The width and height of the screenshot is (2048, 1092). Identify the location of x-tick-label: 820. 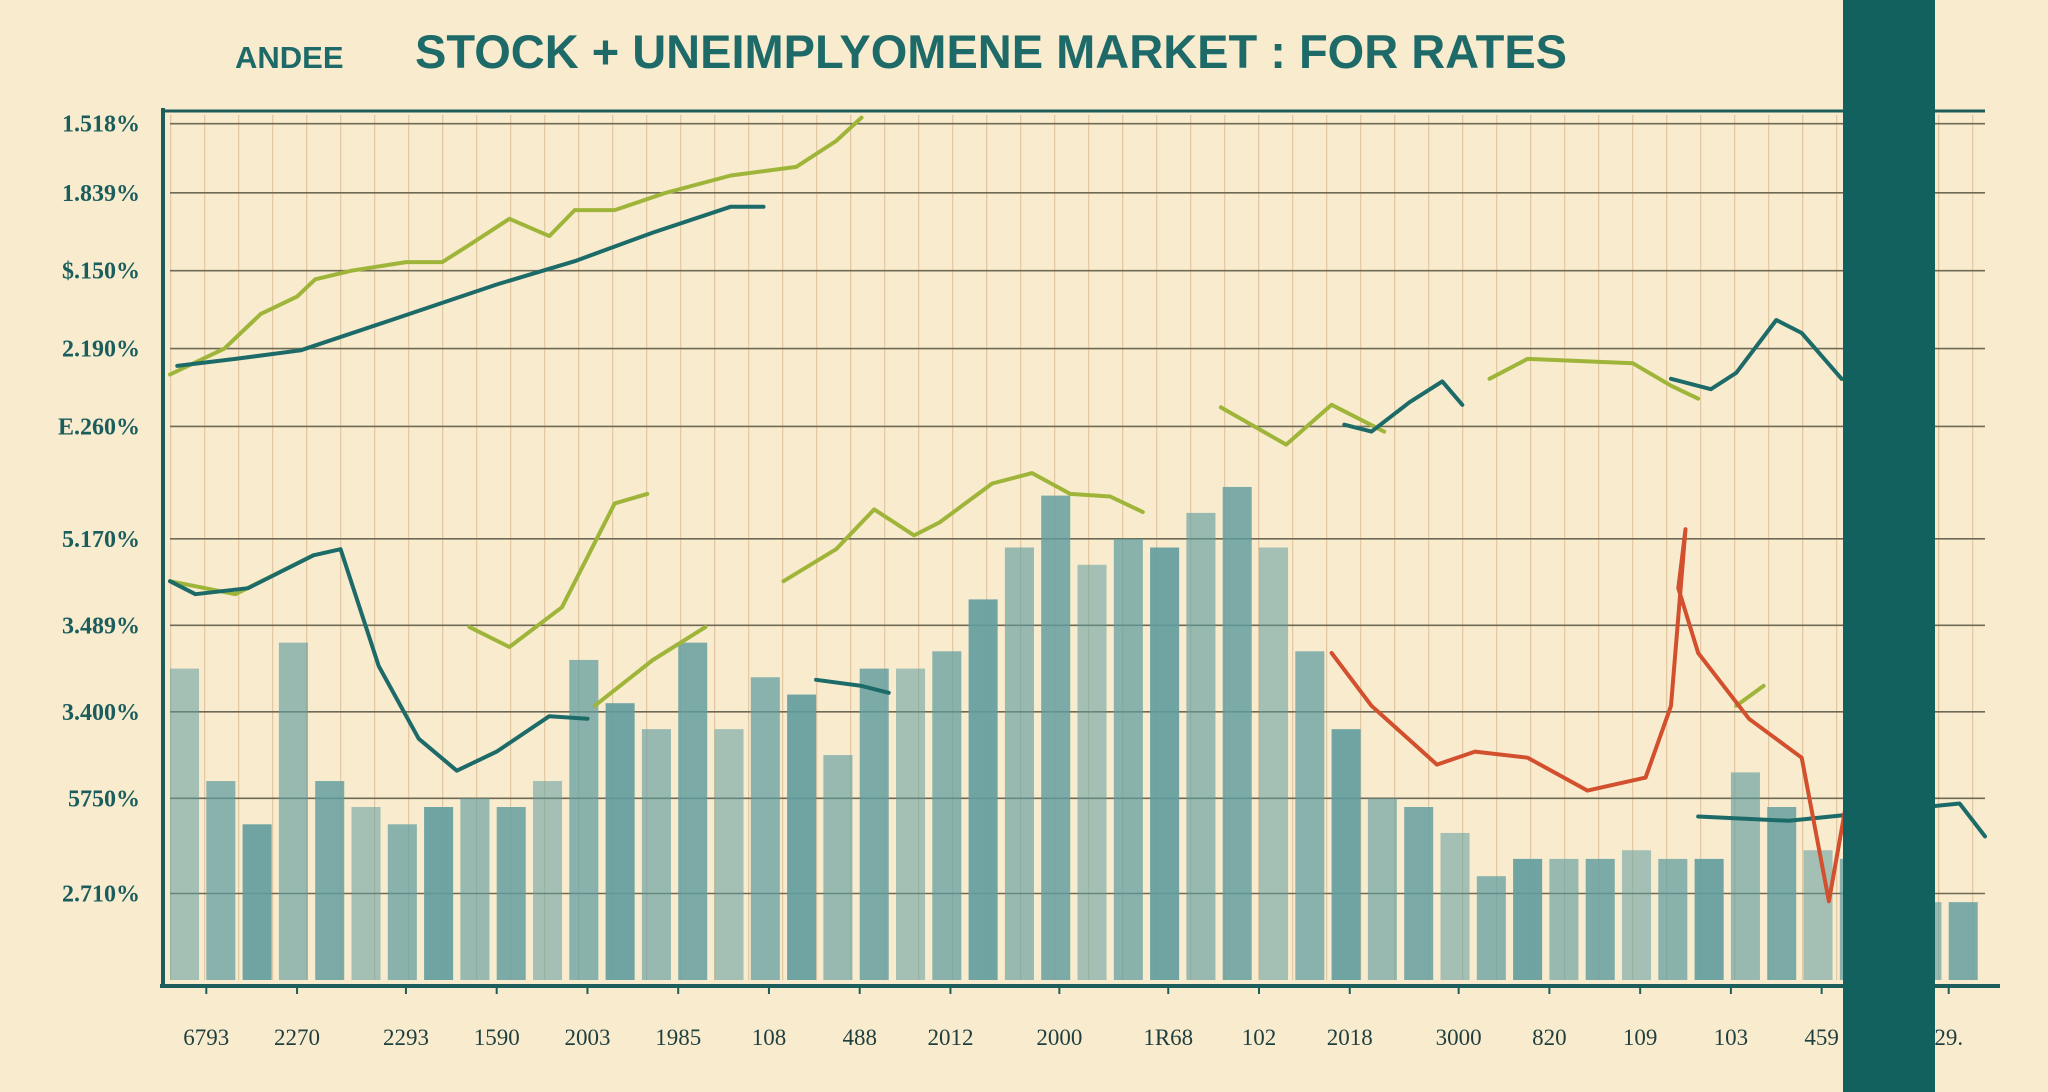
(1549, 1037).